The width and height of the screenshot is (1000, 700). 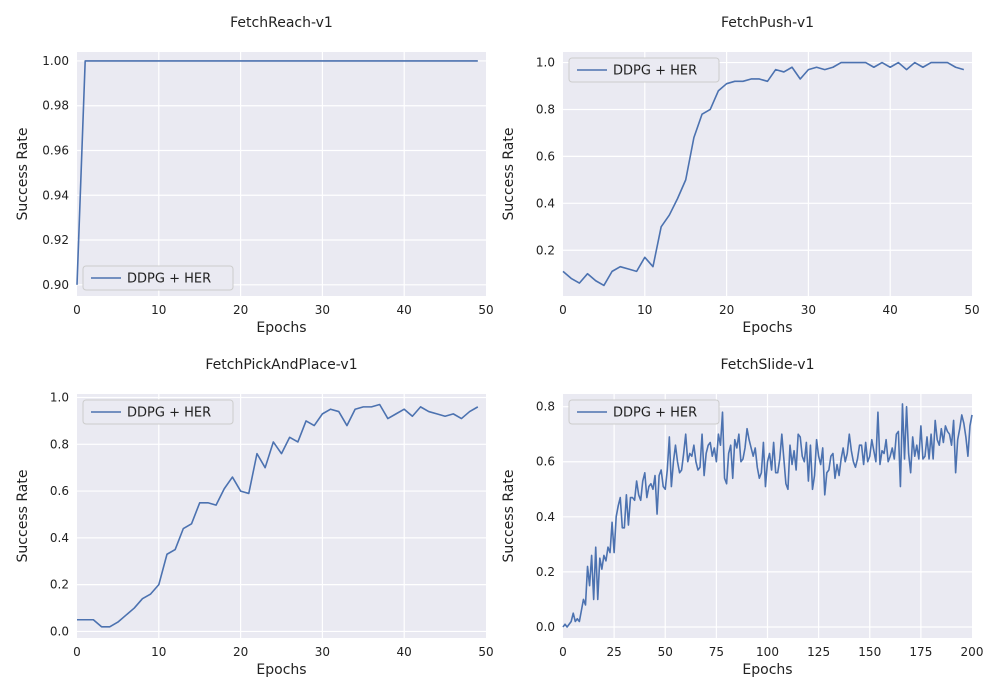 I want to click on x-tick-label: 125, so click(x=818, y=652).